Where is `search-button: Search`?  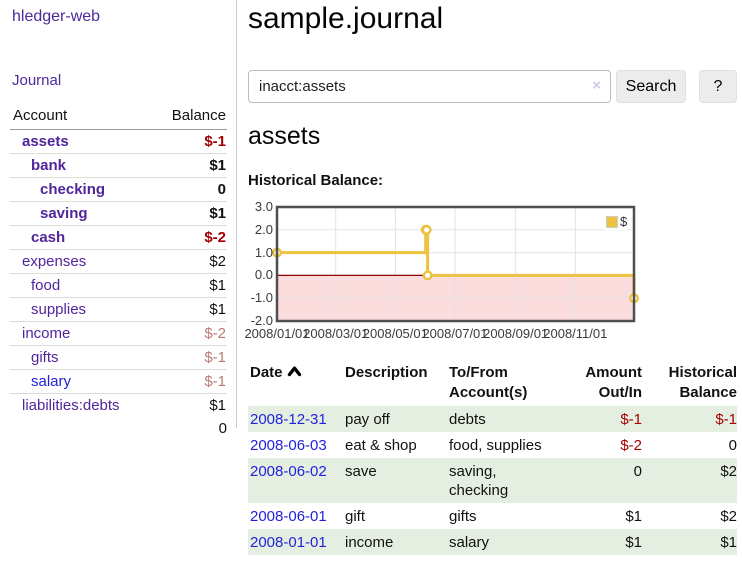 search-button: Search is located at coordinates (651, 86).